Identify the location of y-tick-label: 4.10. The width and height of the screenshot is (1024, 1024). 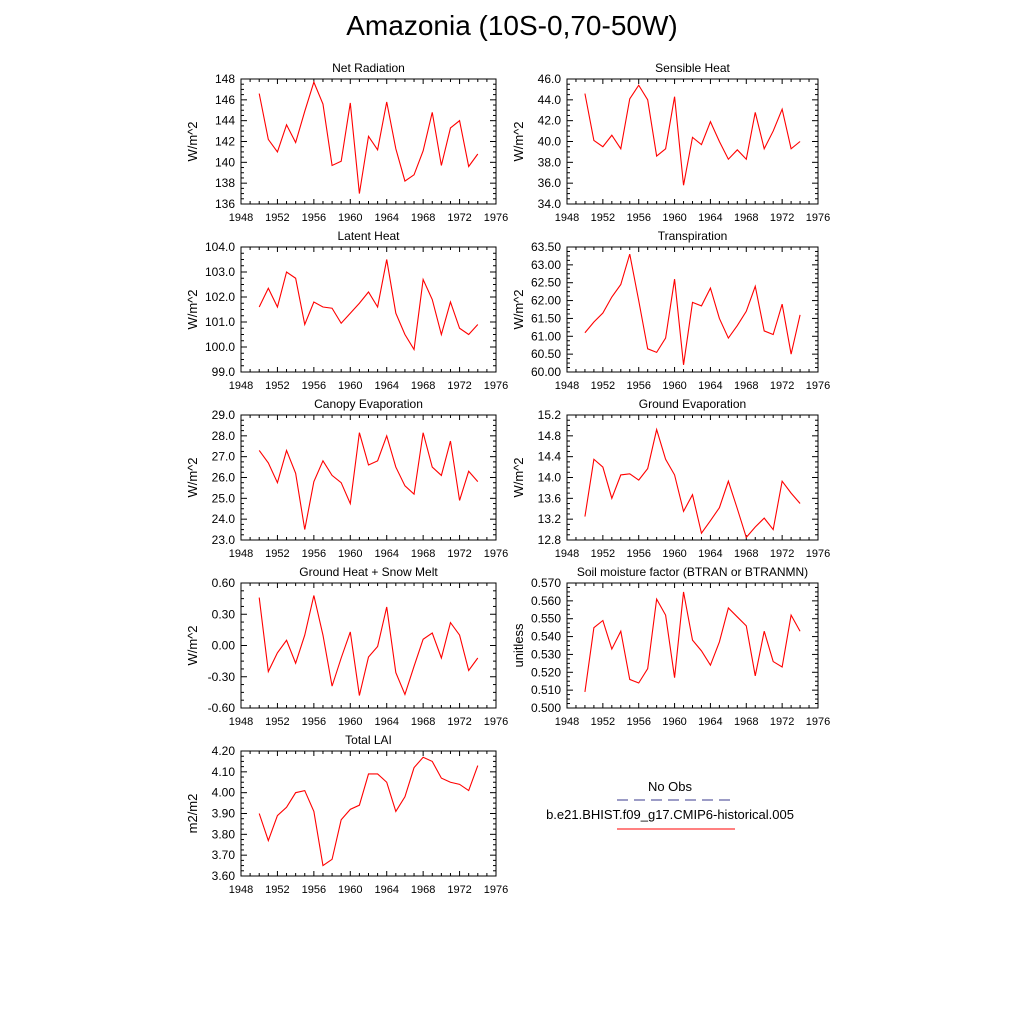
(224, 772).